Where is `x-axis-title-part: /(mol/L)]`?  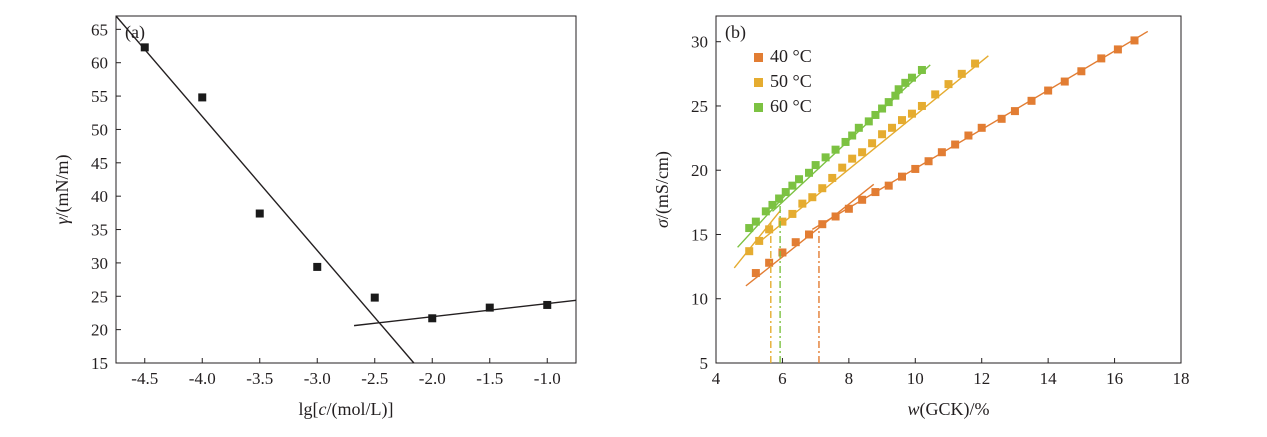
x-axis-title-part: /(mol/L)] is located at coordinates (360, 409).